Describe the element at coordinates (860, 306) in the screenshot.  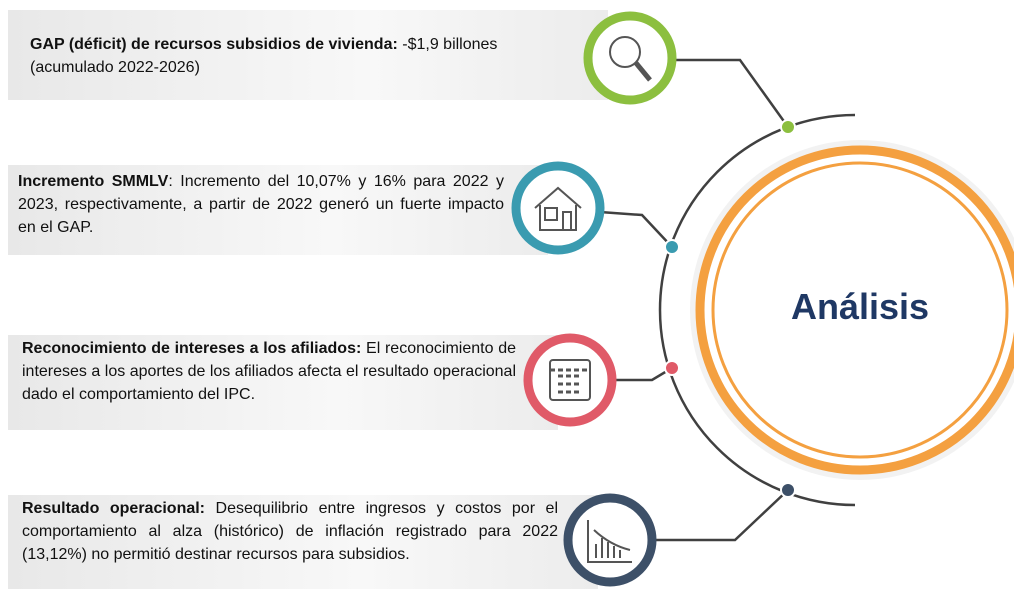
I see `center-title: Análisis` at that location.